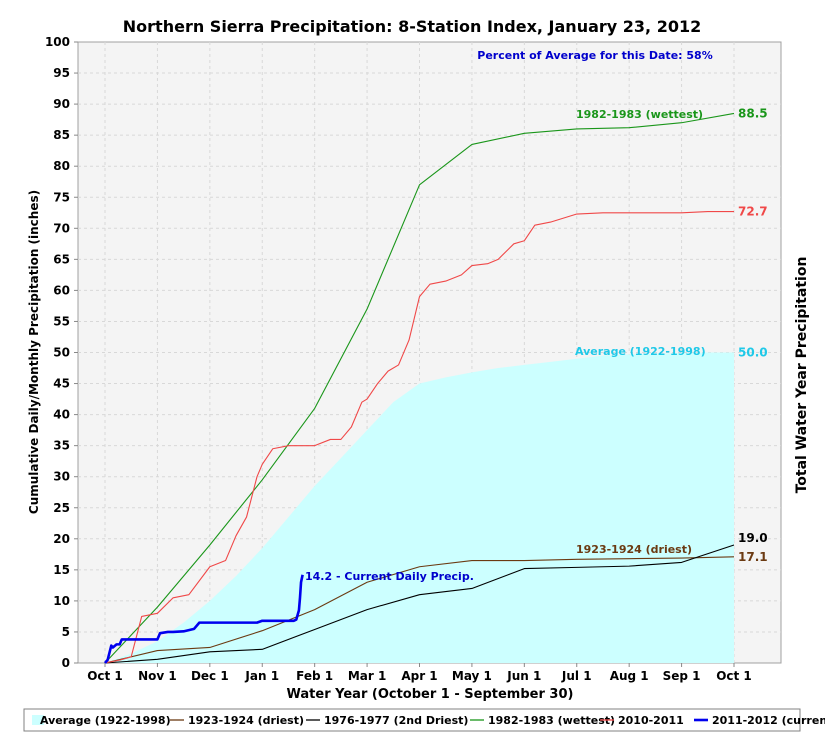 Image resolution: width=825 pixels, height=750 pixels. I want to click on legend-label: 1976-1977 (2nd Driest), so click(396, 720).